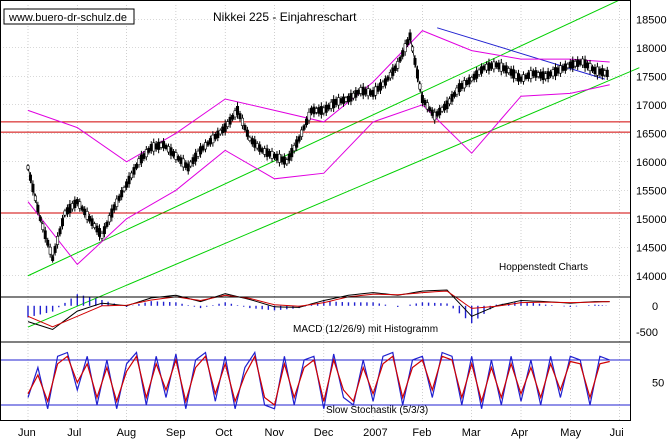  I want to click on macd-tick-label-0: -500, so click(647, 333).